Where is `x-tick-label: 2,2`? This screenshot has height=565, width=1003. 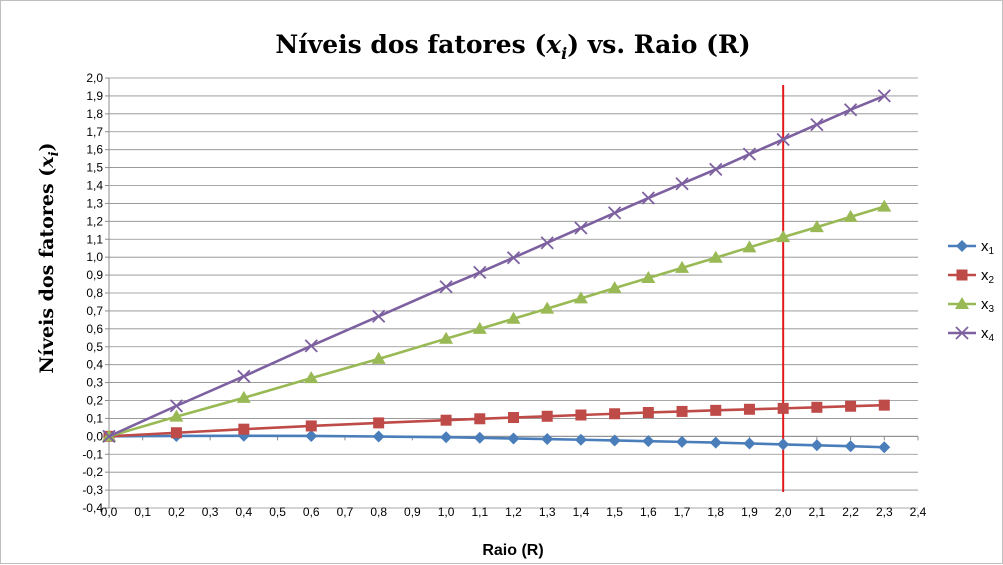 x-tick-label: 2,2 is located at coordinates (850, 512).